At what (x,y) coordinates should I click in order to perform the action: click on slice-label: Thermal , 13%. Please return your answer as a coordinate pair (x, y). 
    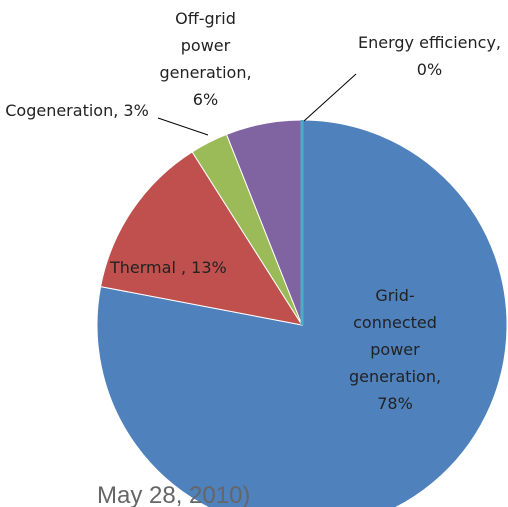
    Looking at the image, I should click on (168, 267).